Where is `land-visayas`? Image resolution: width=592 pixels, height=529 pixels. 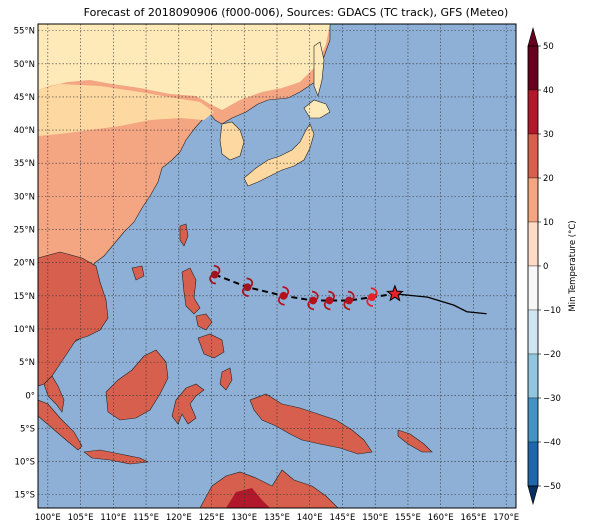 land-visayas is located at coordinates (204, 322).